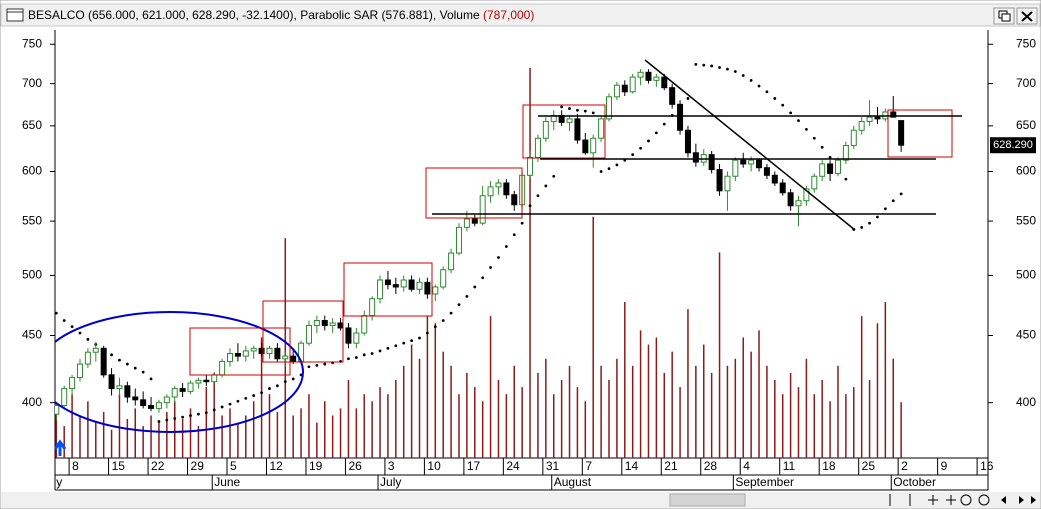 The image size is (1041, 509). Describe the element at coordinates (32, 43) in the screenshot. I see `y-tick-label: 750` at that location.